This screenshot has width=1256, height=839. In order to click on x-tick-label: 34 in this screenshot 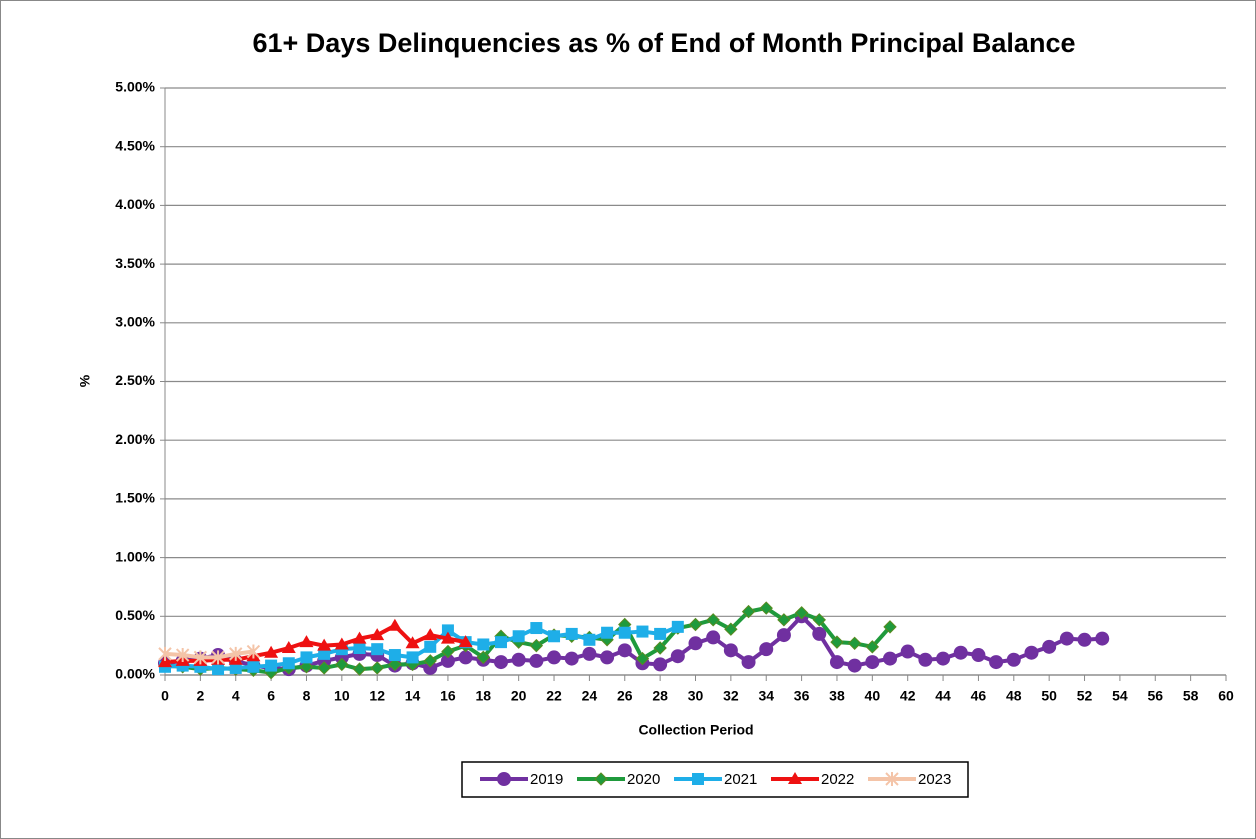, I will do `click(766, 696)`.